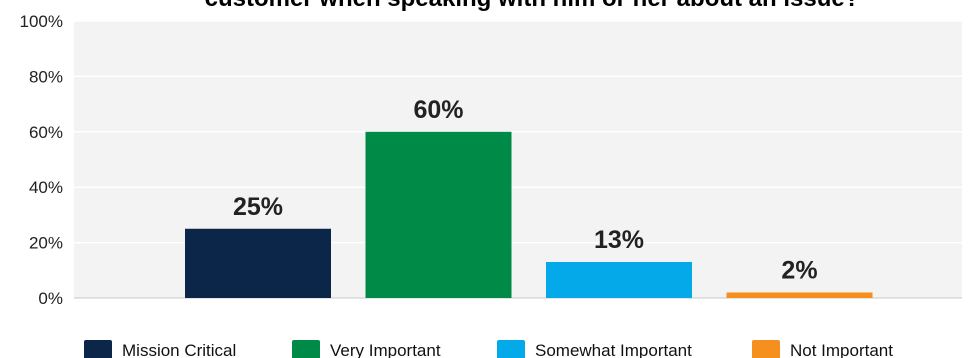  I want to click on legend-item: Somewhat Important, so click(594, 349).